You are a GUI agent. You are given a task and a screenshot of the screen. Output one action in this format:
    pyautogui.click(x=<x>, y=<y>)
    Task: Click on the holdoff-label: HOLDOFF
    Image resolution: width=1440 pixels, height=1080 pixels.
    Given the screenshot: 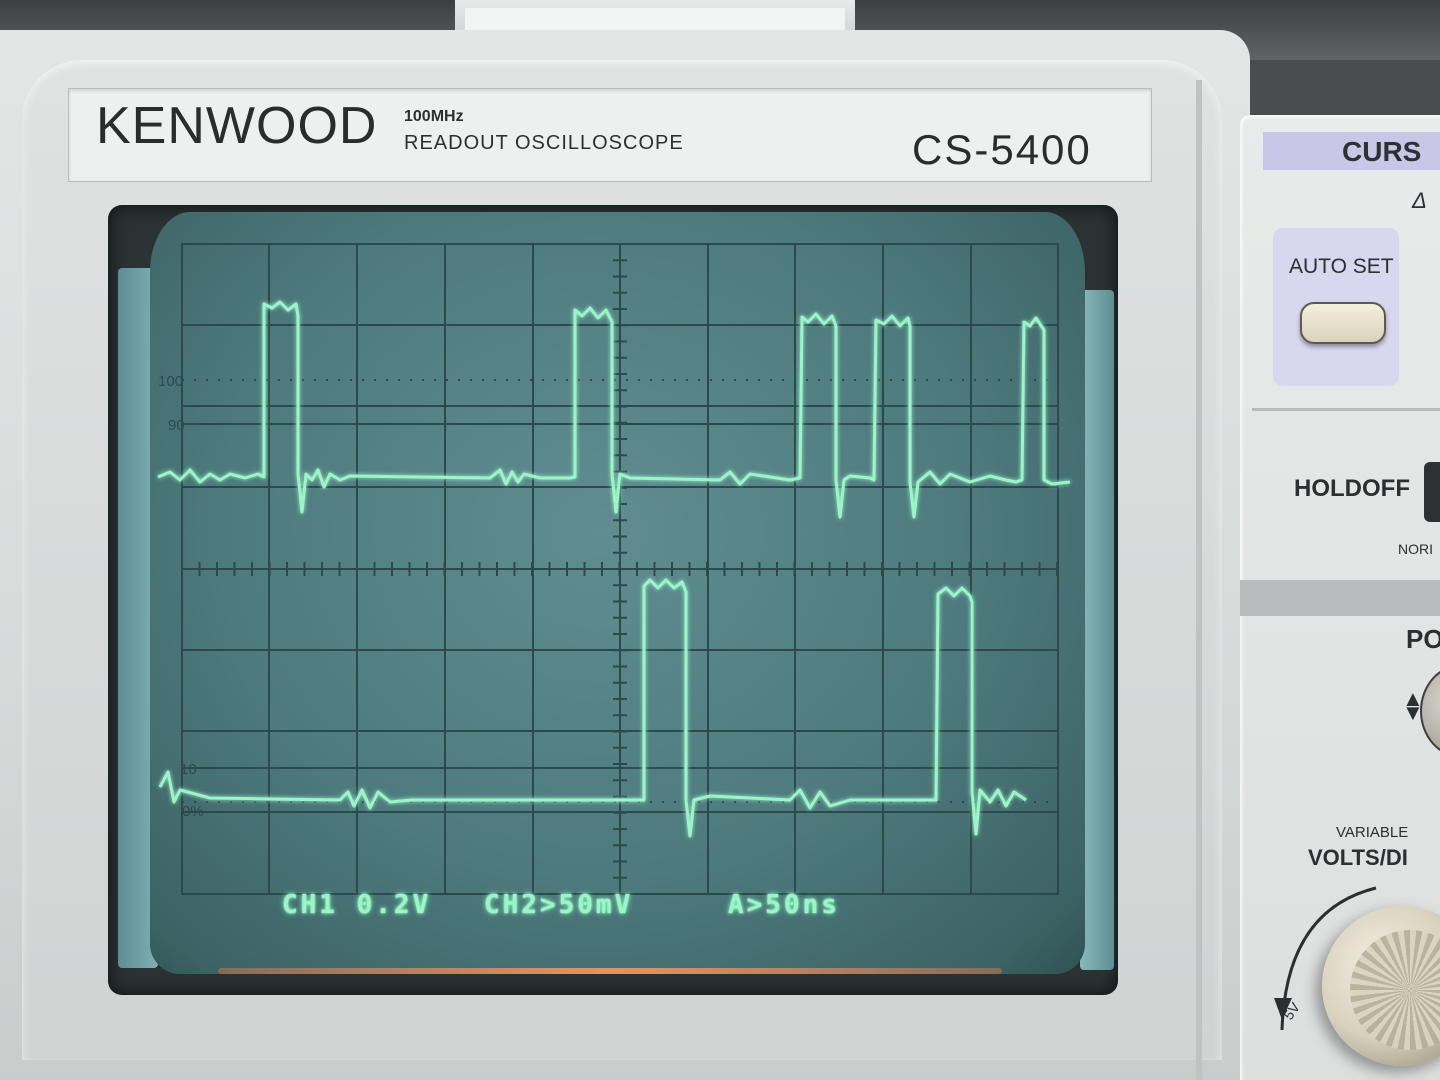 What is the action you would take?
    pyautogui.click(x=1352, y=488)
    